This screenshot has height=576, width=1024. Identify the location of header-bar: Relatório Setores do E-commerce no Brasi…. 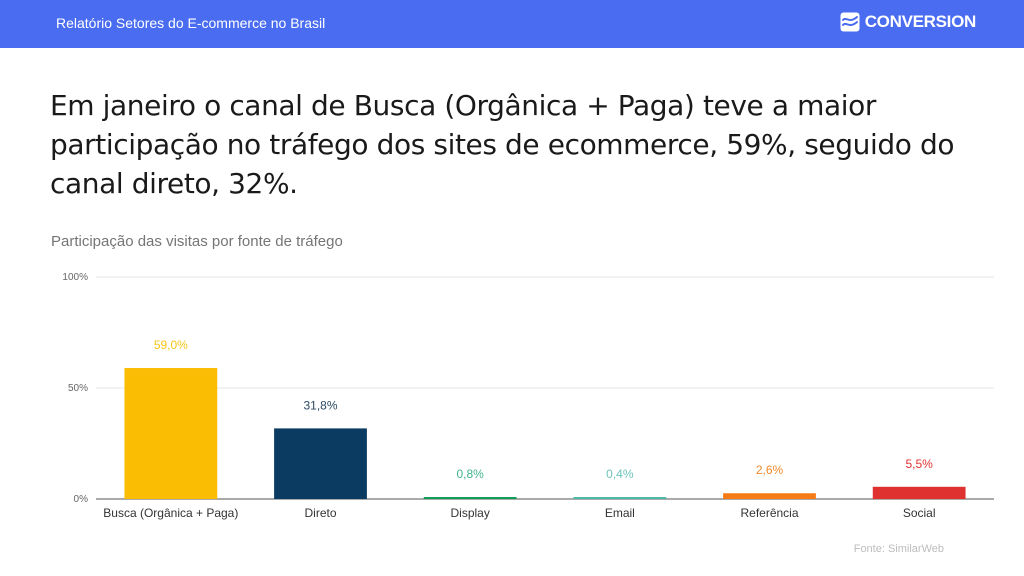
(512, 24).